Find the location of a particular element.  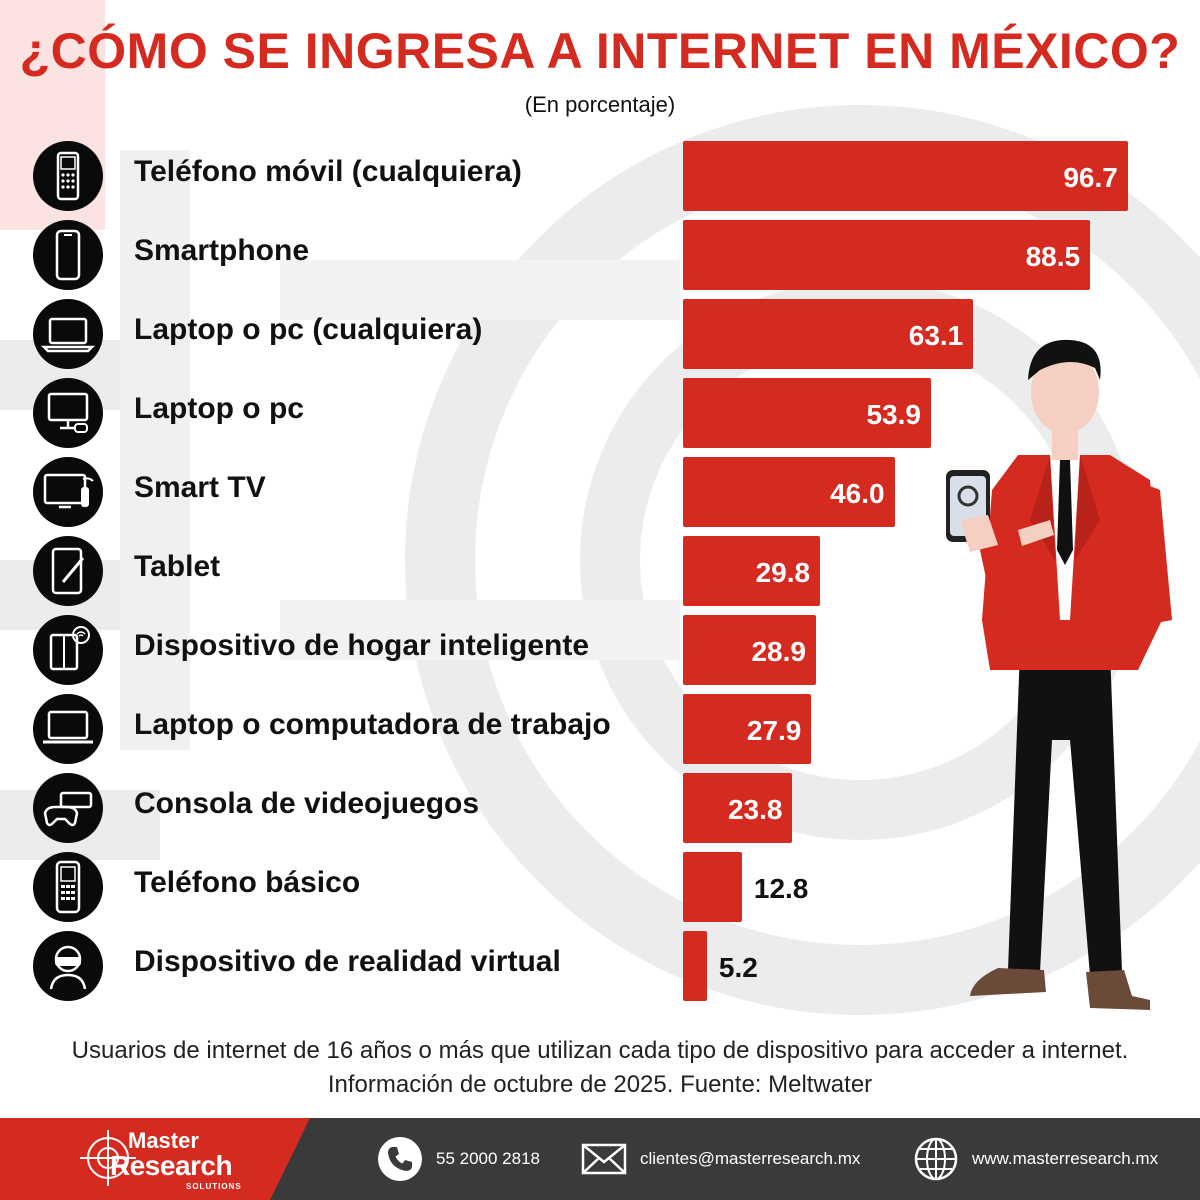

value-label: 63.1 is located at coordinates (936, 335).